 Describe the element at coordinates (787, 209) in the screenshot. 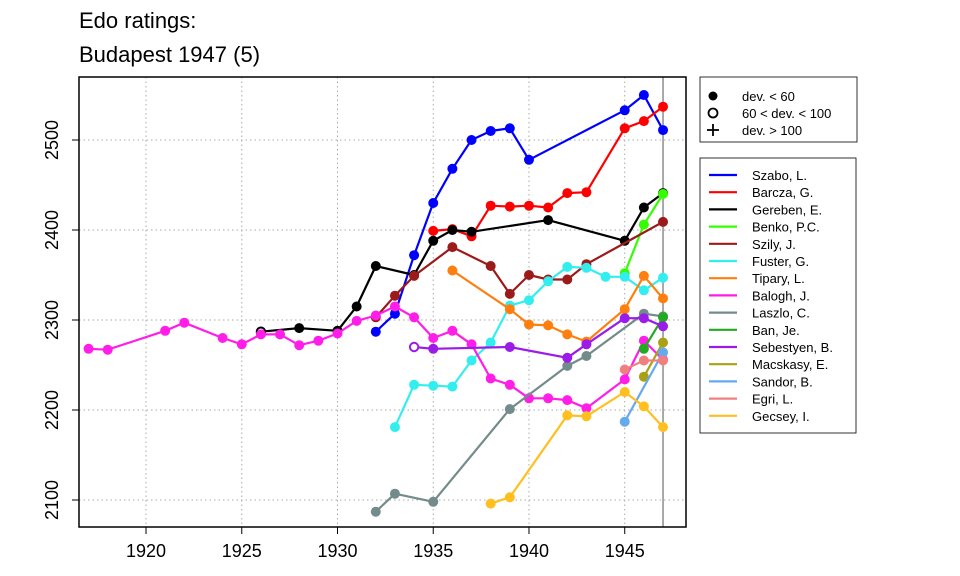

I see `legend-label: Gereben, E.` at that location.